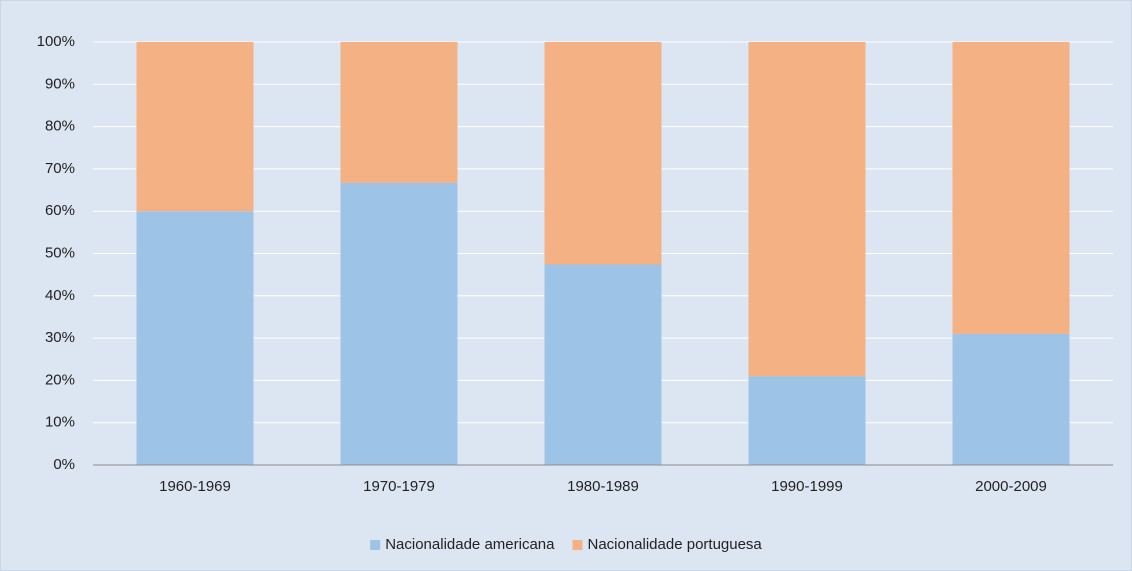 The image size is (1132, 571). I want to click on x-tick-label: 1960-1969, so click(195, 486).